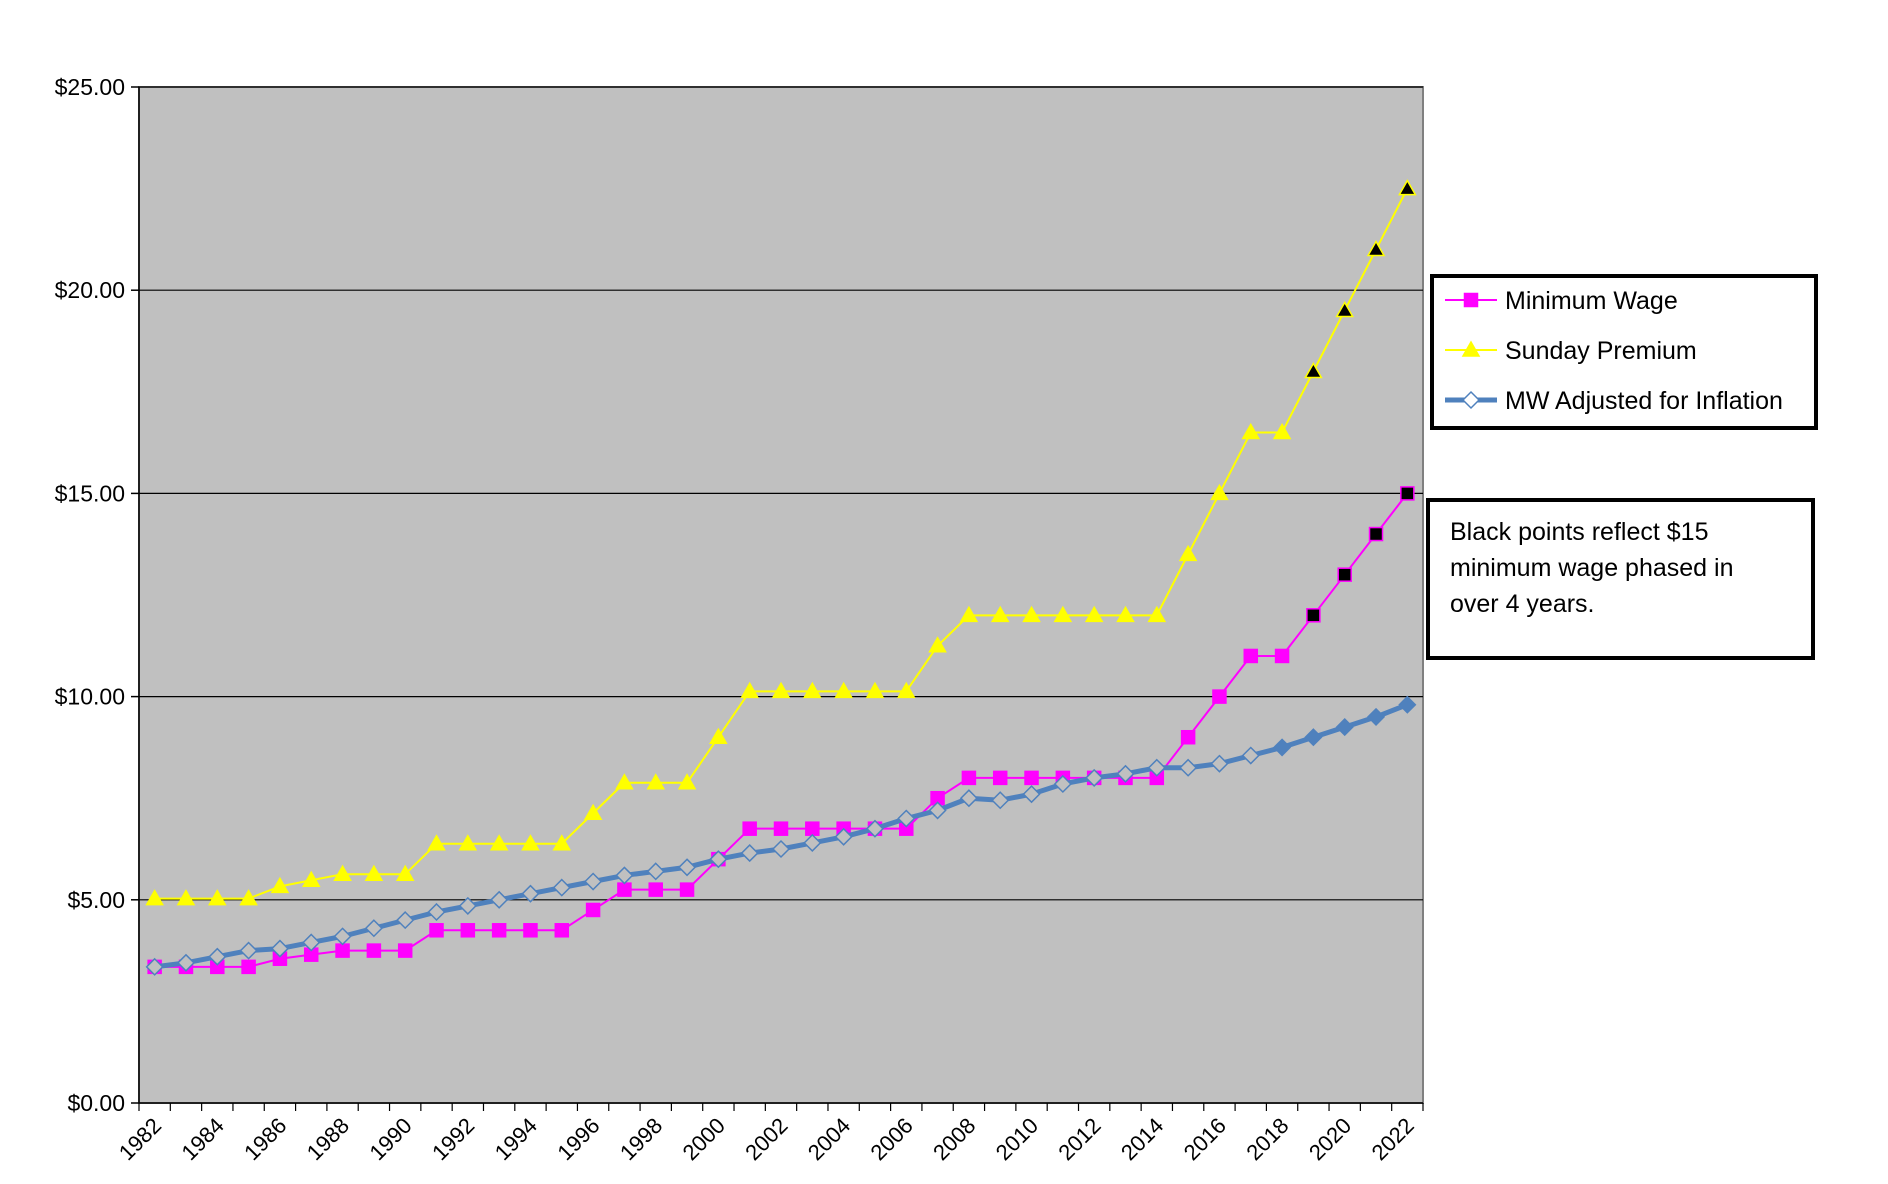 Image resolution: width=1888 pixels, height=1184 pixels. Describe the element at coordinates (1017, 1139) in the screenshot. I see `x-tick-label: 2010` at that location.